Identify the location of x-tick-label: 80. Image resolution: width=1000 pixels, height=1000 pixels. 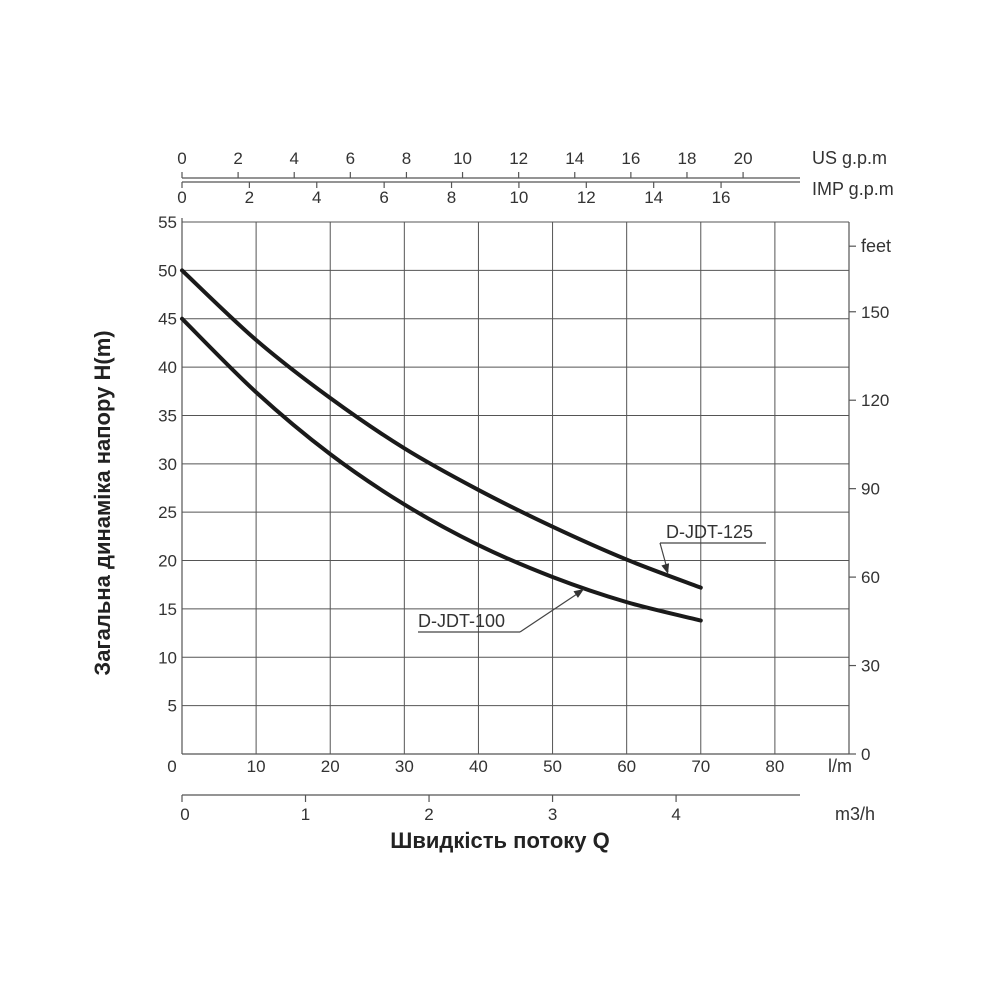
(774, 766).